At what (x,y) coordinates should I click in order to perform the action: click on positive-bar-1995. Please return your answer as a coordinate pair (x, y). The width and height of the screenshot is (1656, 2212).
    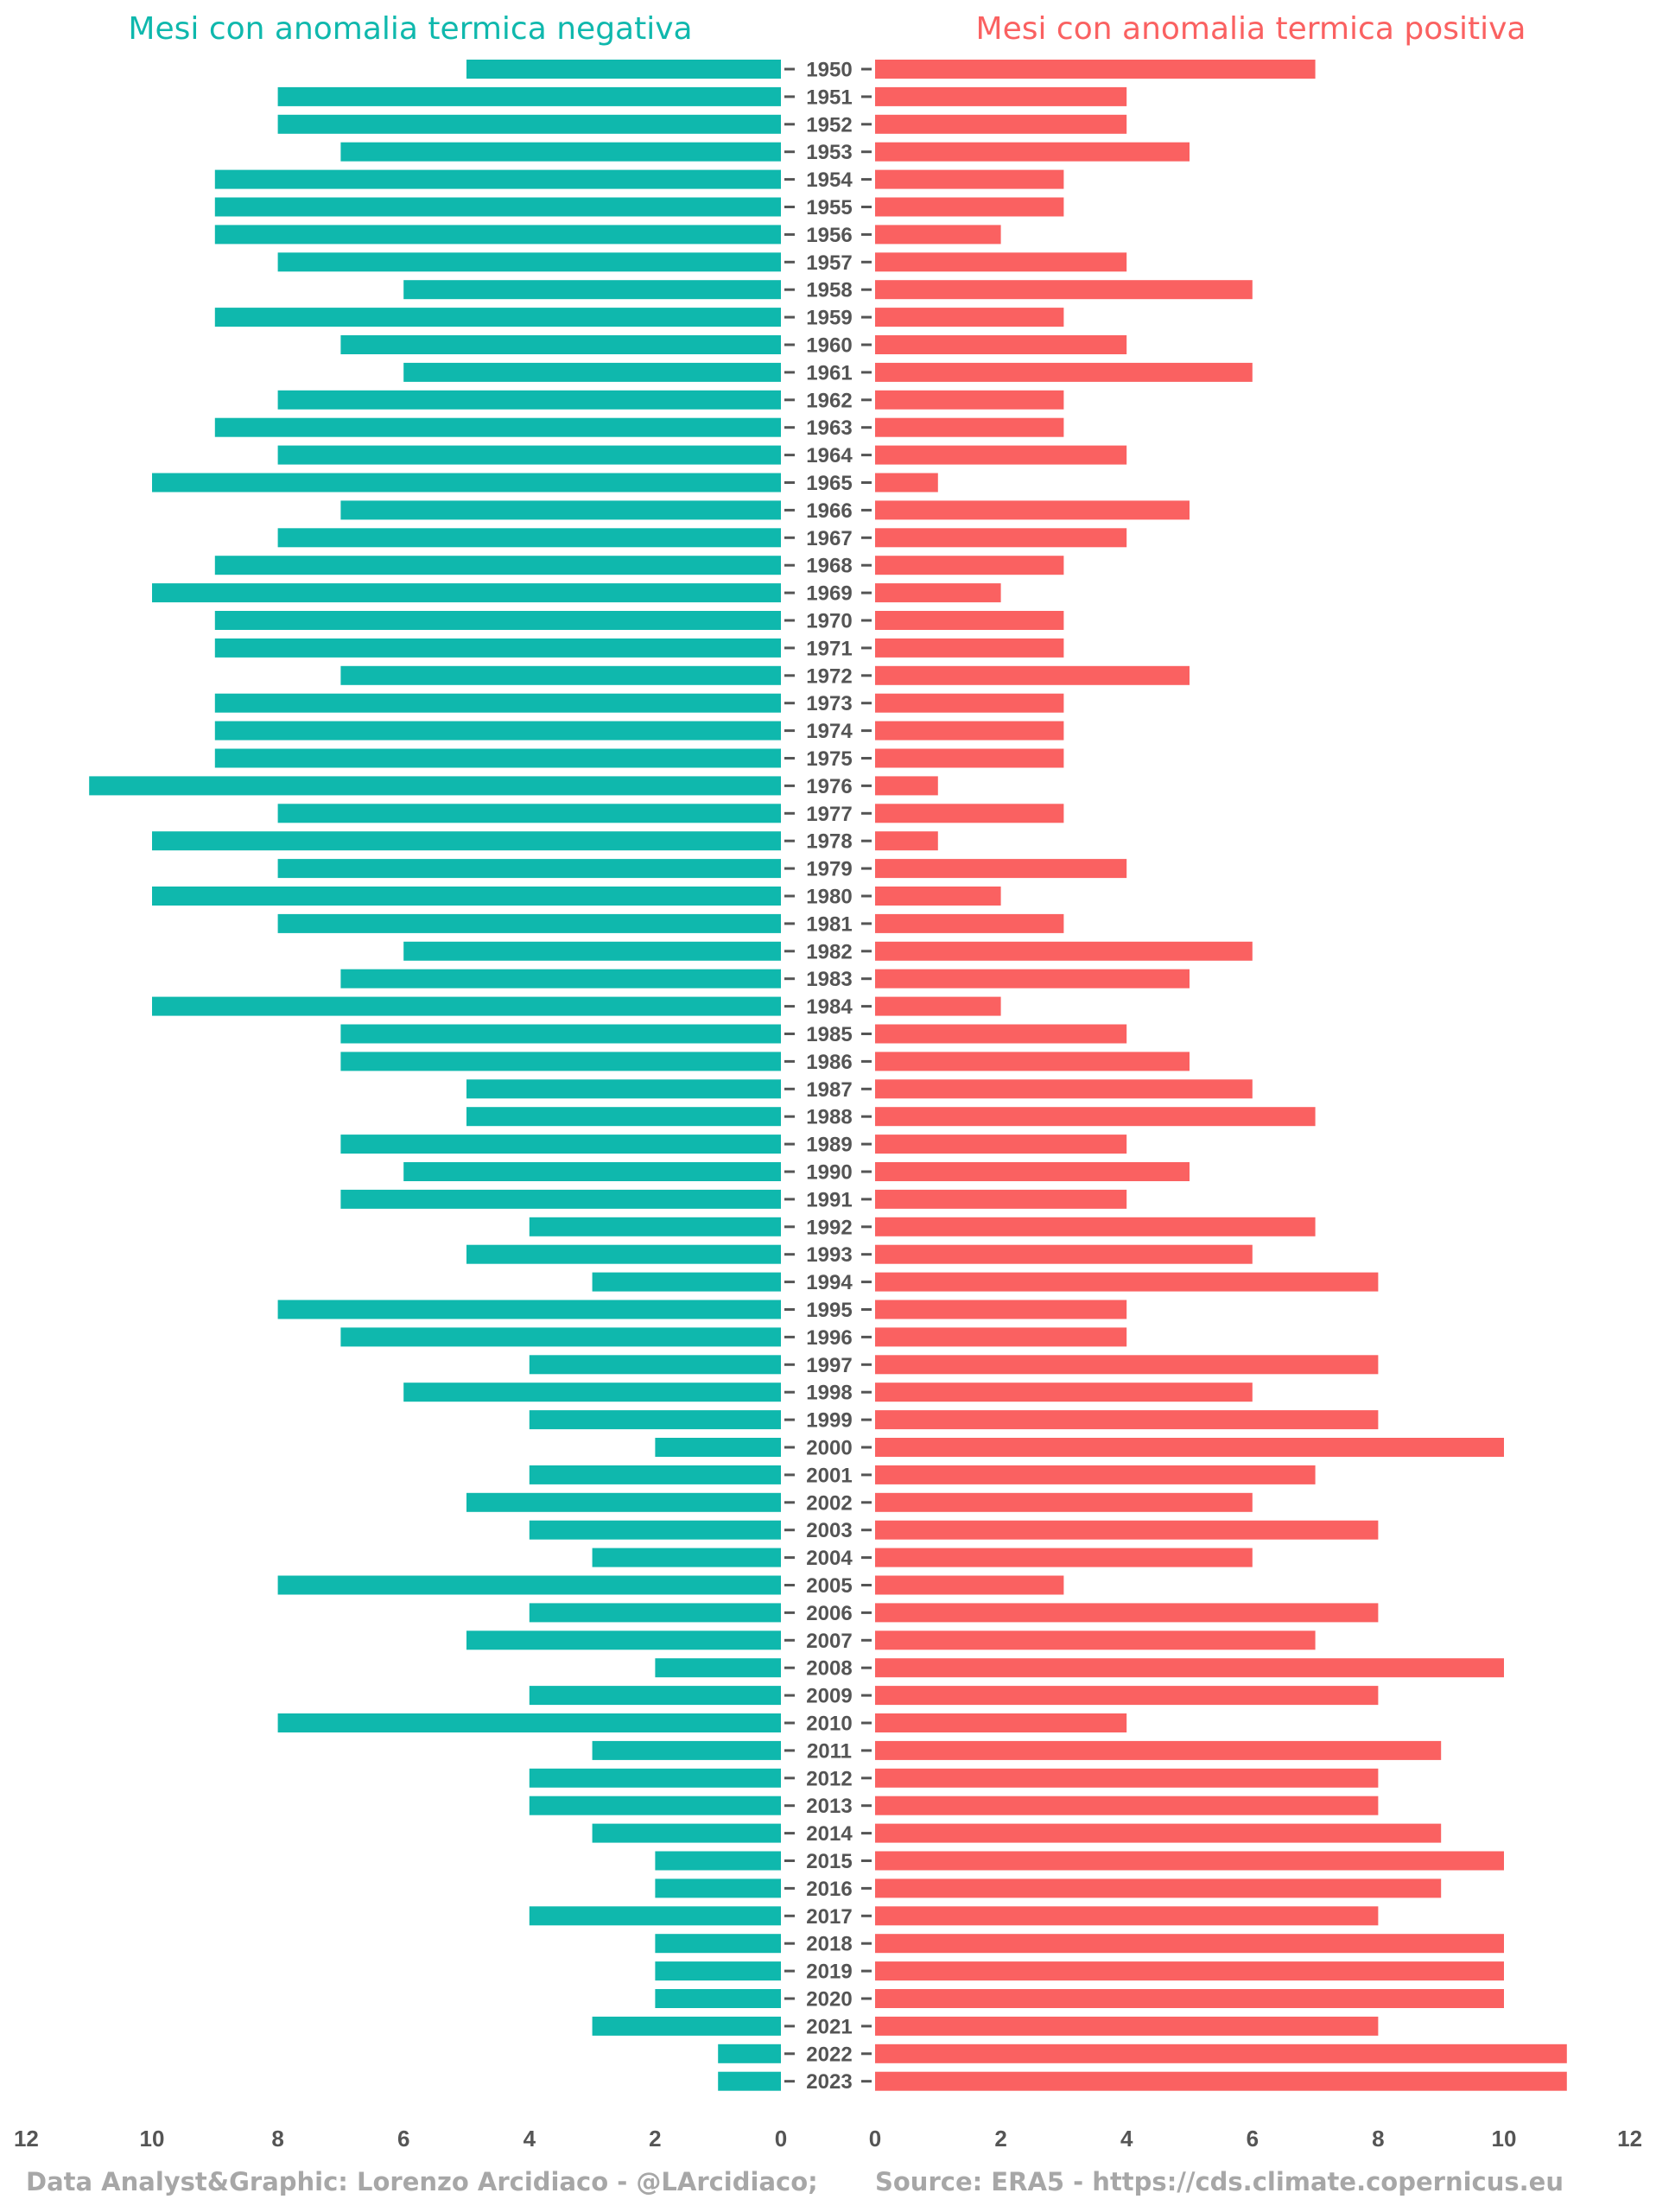
    Looking at the image, I should click on (1001, 1309).